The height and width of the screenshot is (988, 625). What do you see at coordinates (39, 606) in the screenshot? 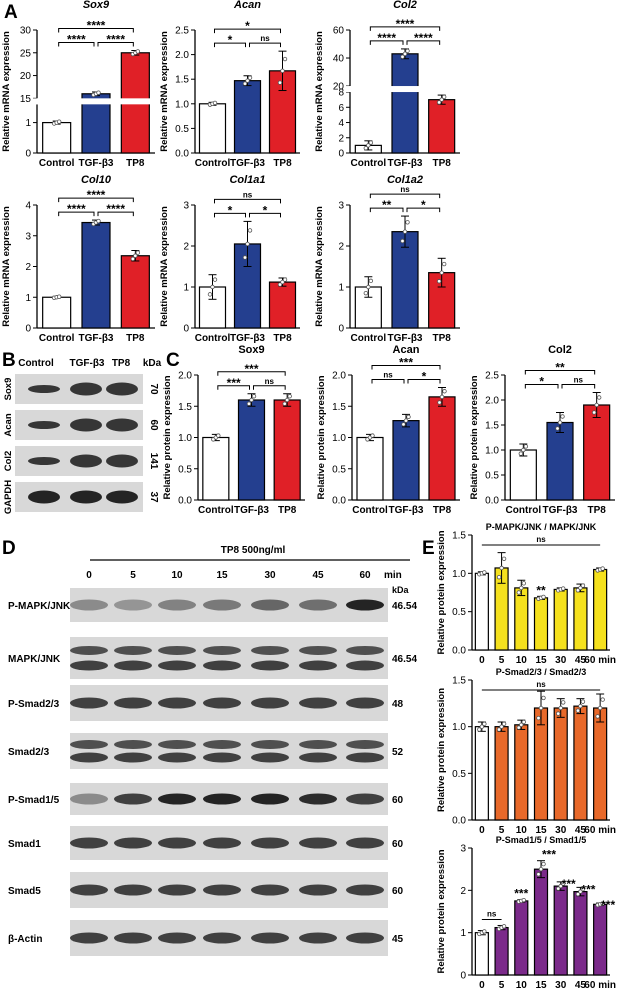
I see `blot-row-label: P-MAPK/JNK` at bounding box center [39, 606].